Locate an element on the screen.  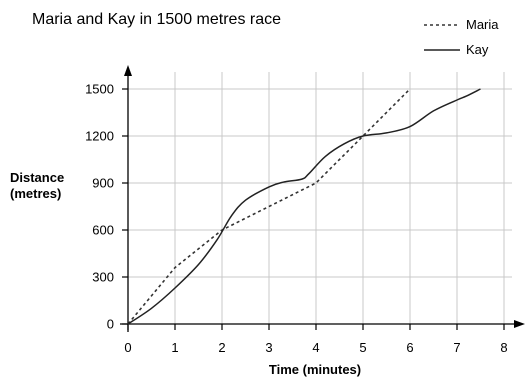
x-tick-label-6: 6 is located at coordinates (409, 347).